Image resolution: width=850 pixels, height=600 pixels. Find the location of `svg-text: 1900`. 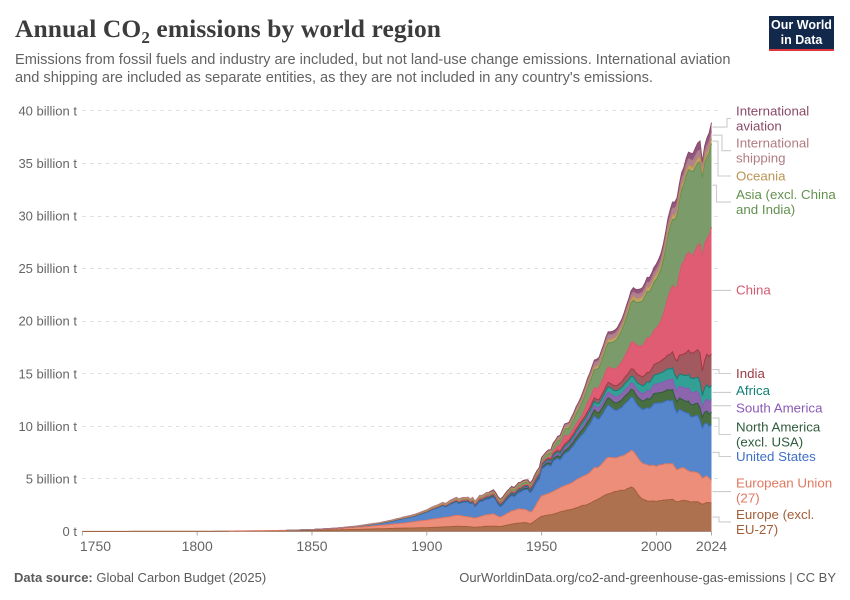

svg-text: 1900 is located at coordinates (426, 546).